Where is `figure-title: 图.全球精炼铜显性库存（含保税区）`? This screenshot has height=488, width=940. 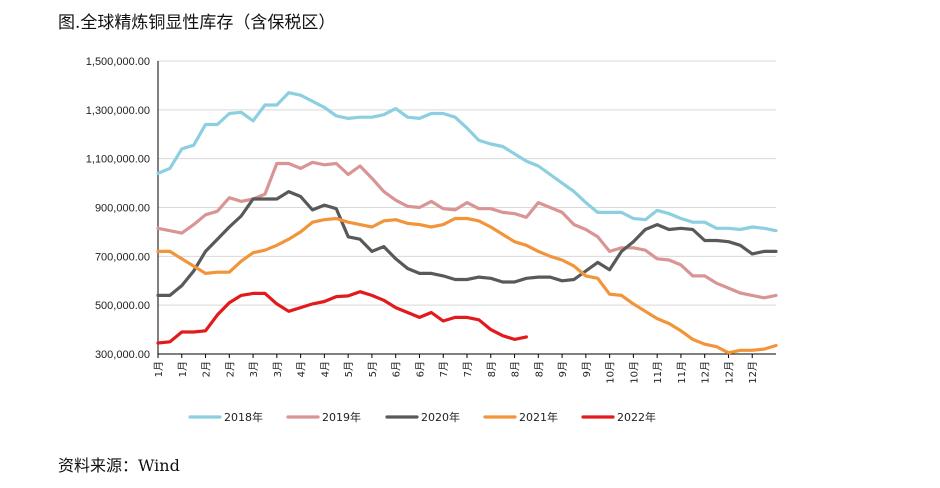
figure-title: 图.全球精炼铜显性库存（含保税区） is located at coordinates (197, 23).